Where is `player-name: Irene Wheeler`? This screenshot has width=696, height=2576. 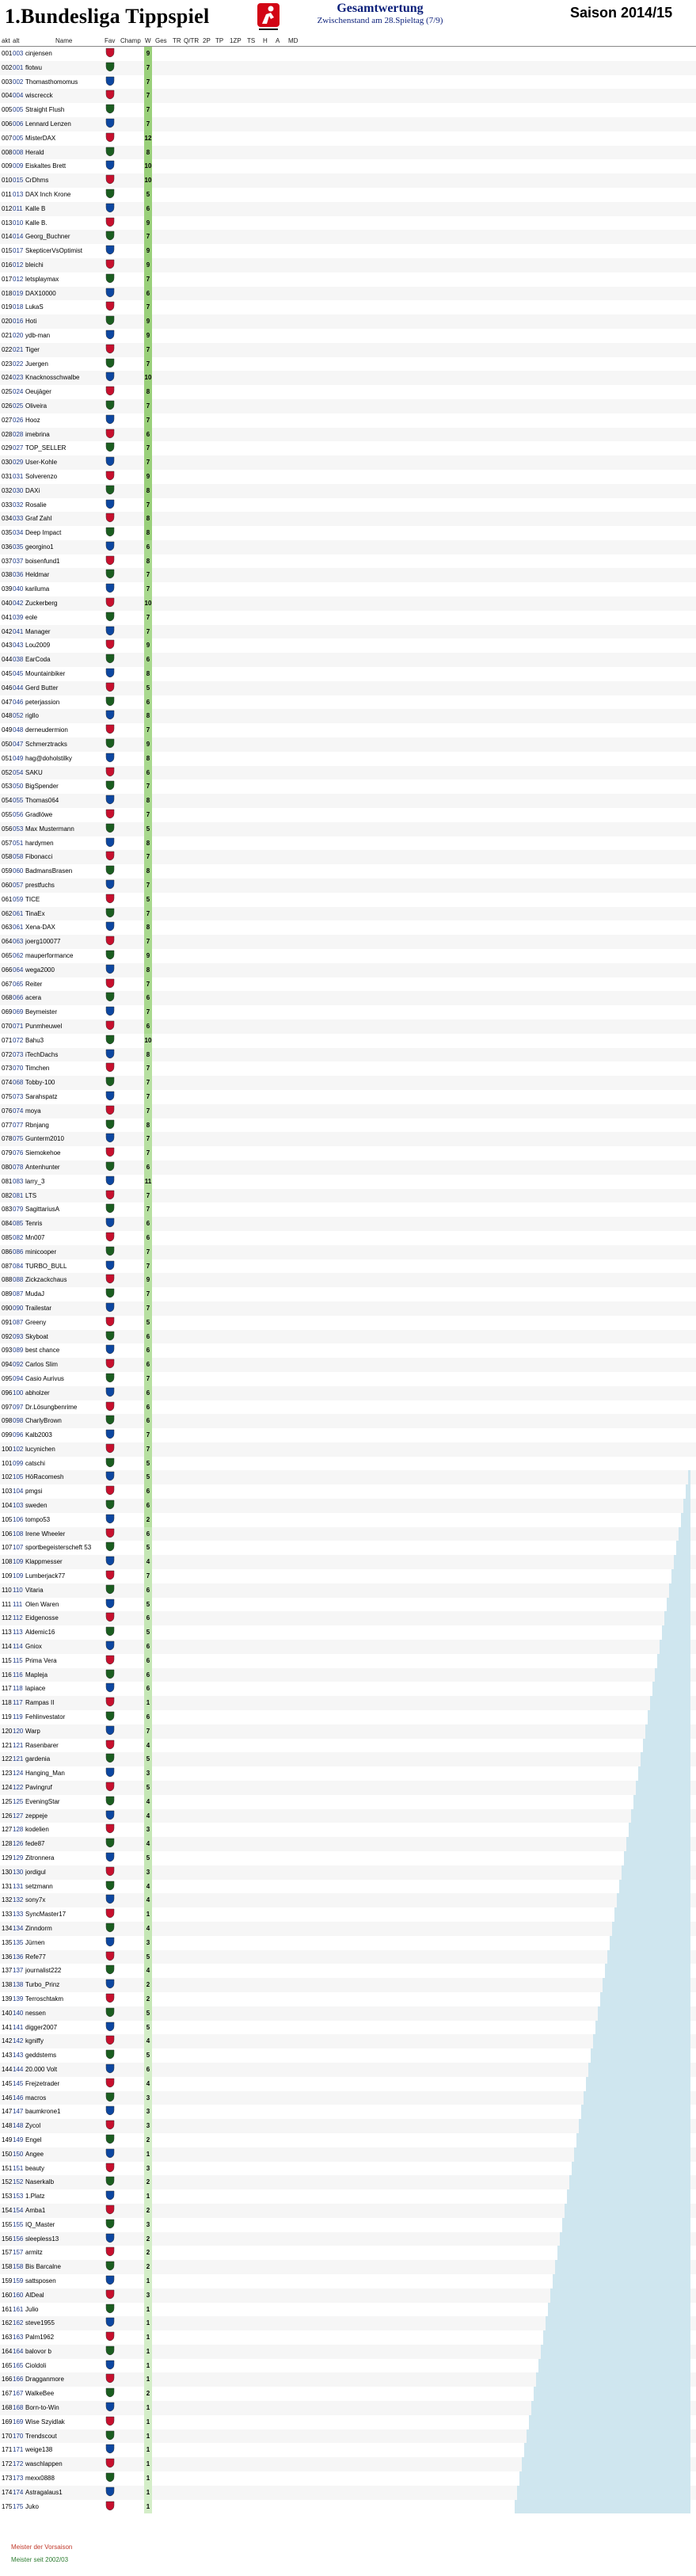 player-name: Irene Wheeler is located at coordinates (46, 1534).